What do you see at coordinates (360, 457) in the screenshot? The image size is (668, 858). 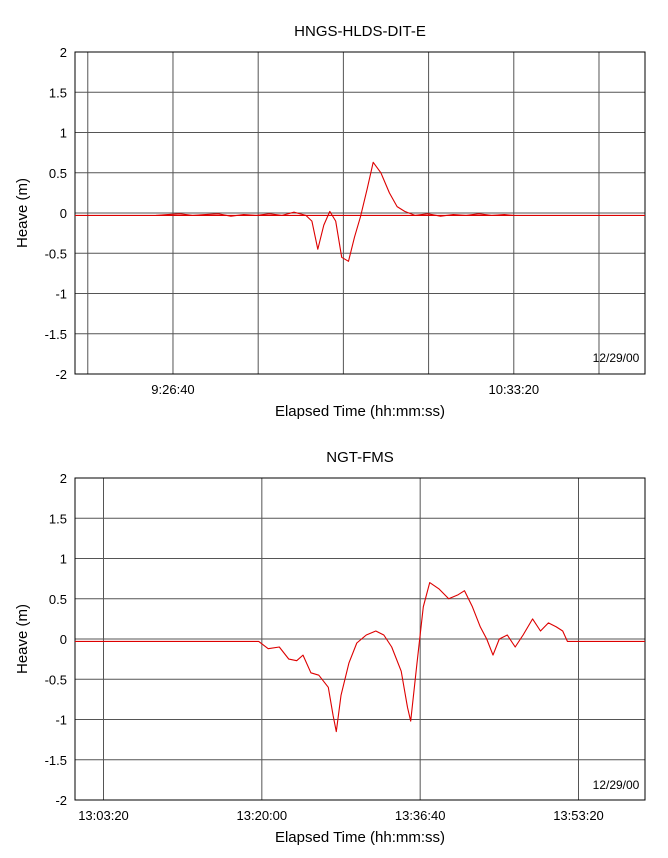 I see `chart-title: NGT-FMS` at bounding box center [360, 457].